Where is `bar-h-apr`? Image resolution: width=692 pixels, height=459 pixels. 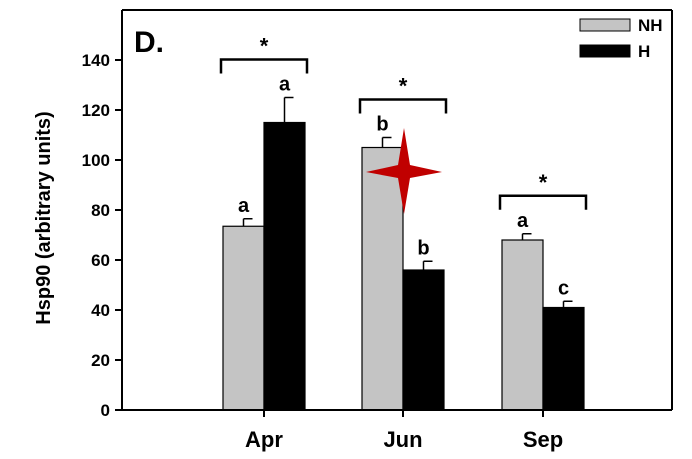 bar-h-apr is located at coordinates (284, 266).